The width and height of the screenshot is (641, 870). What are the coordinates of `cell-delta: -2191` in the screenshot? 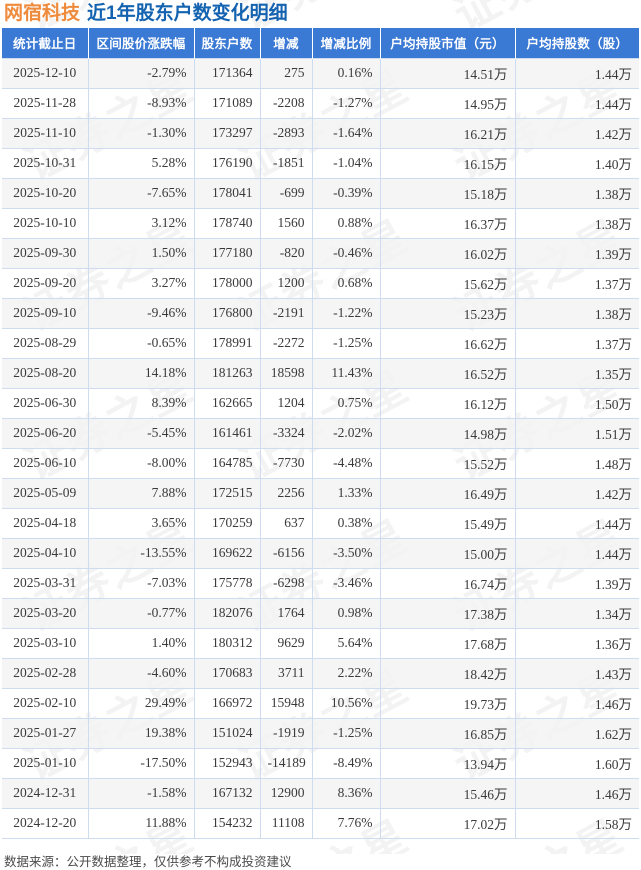 It's located at (286, 313).